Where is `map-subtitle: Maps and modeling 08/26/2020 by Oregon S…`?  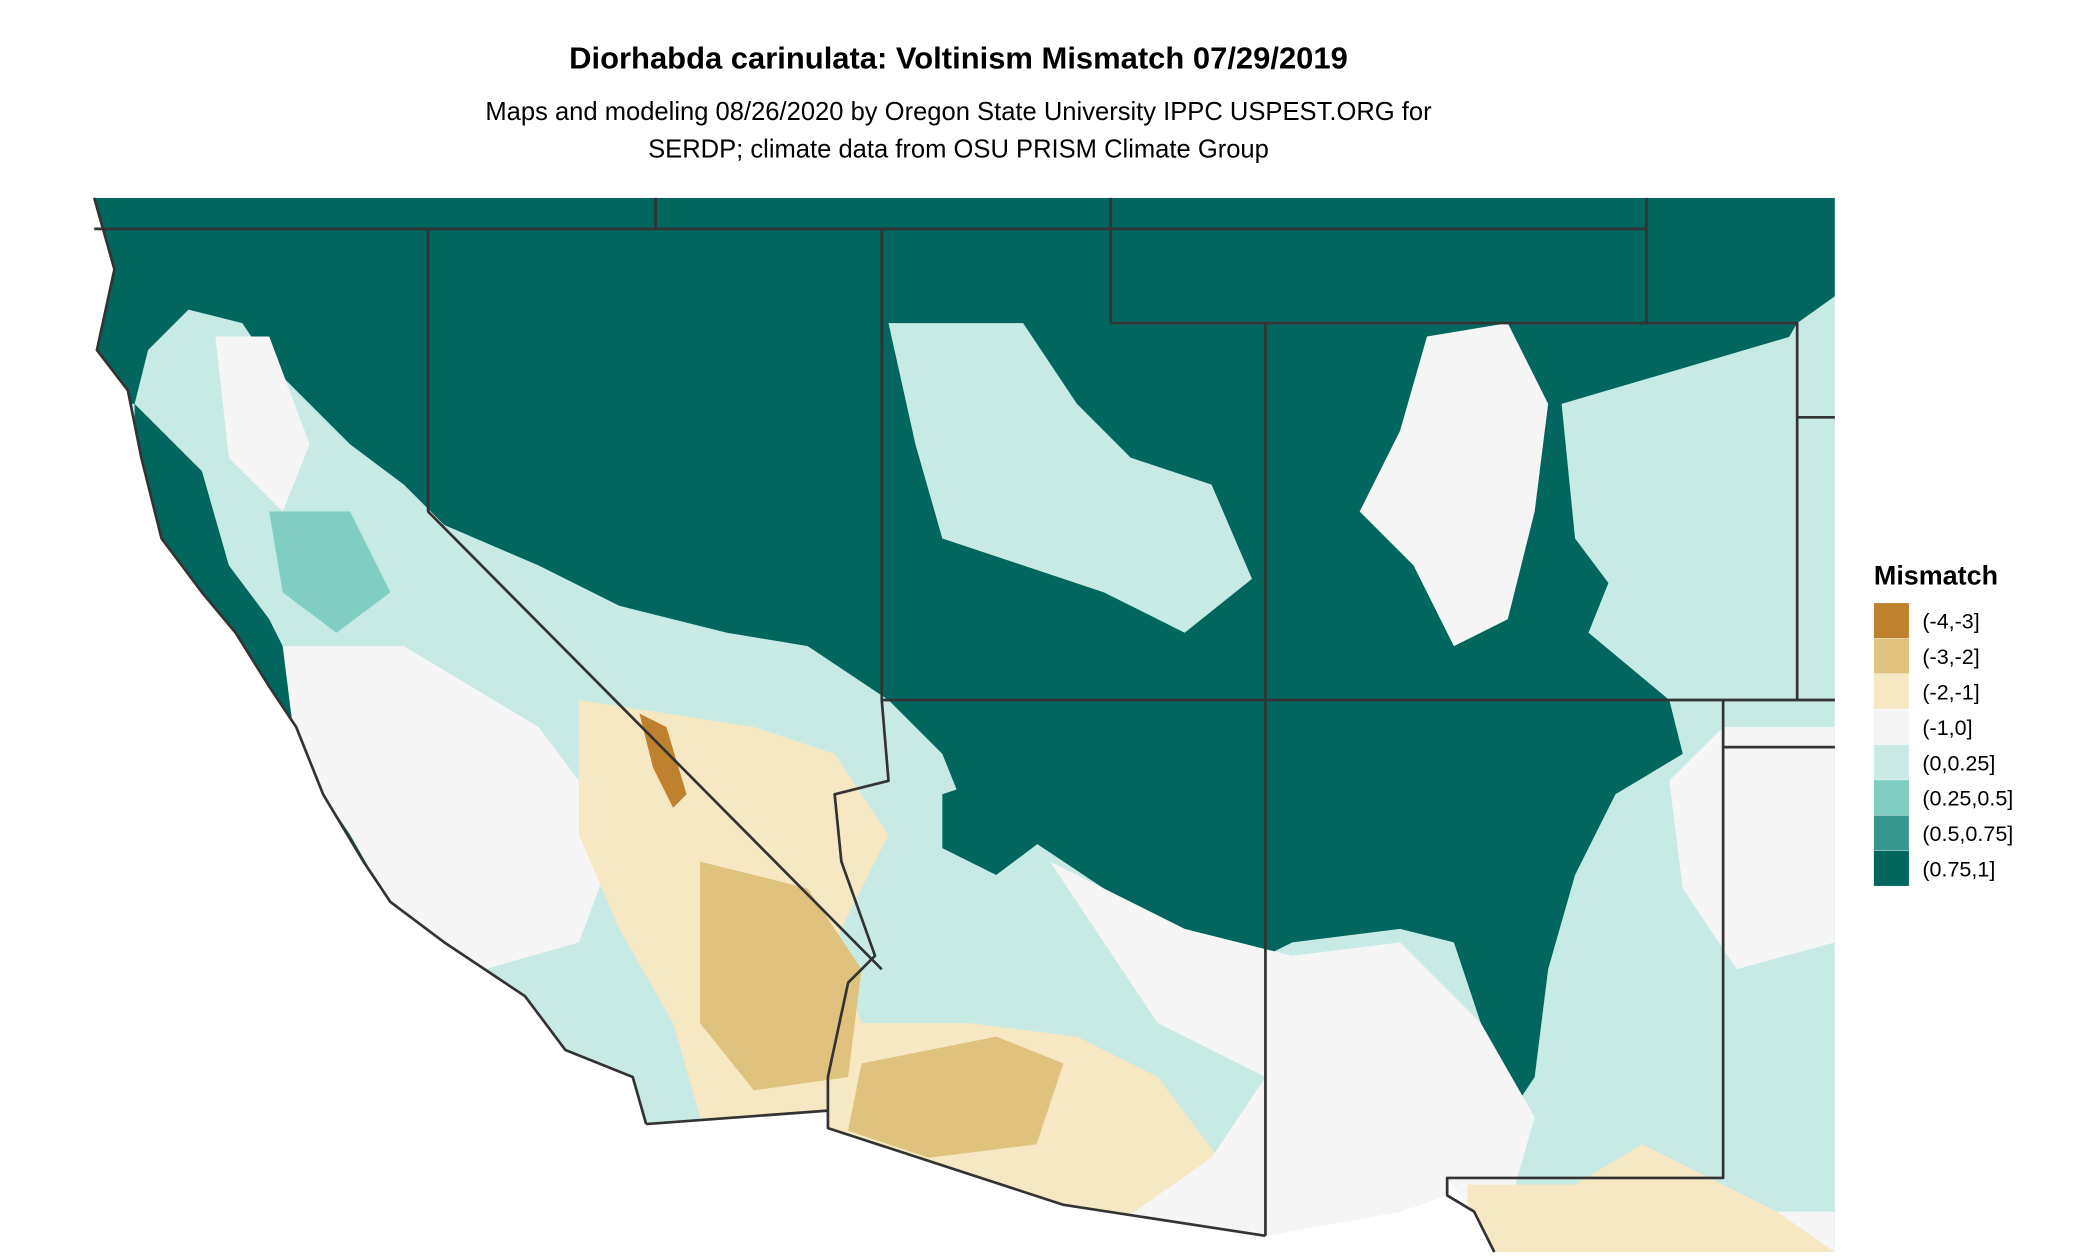 map-subtitle: Maps and modeling 08/26/2020 by Oregon S… is located at coordinates (958, 112).